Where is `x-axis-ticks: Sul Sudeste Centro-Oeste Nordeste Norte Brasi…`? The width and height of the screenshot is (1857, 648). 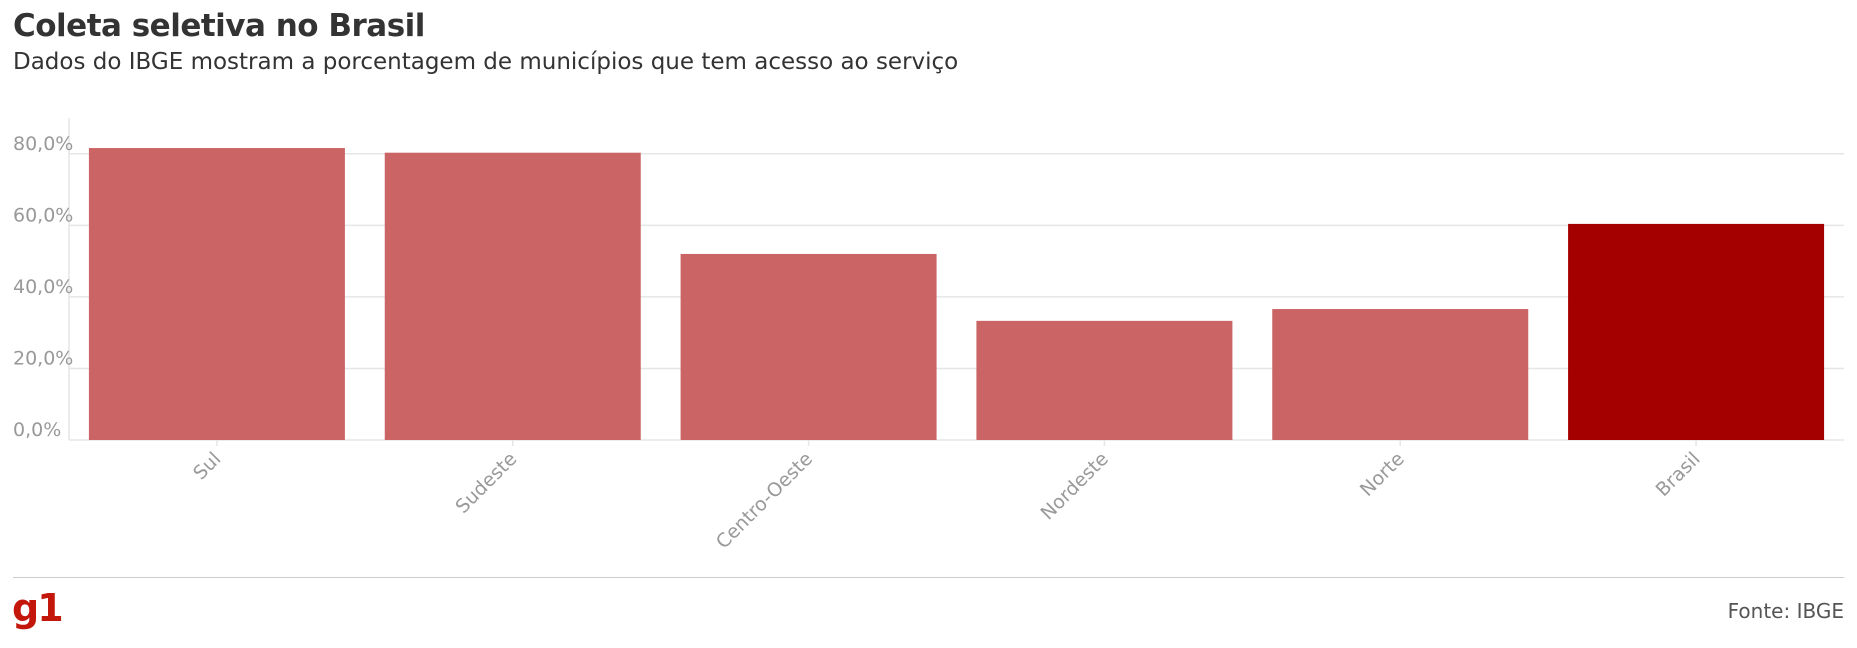
x-axis-ticks: Sul Sudeste Centro-Oeste Nordeste Norte Brasi… is located at coordinates (947, 496).